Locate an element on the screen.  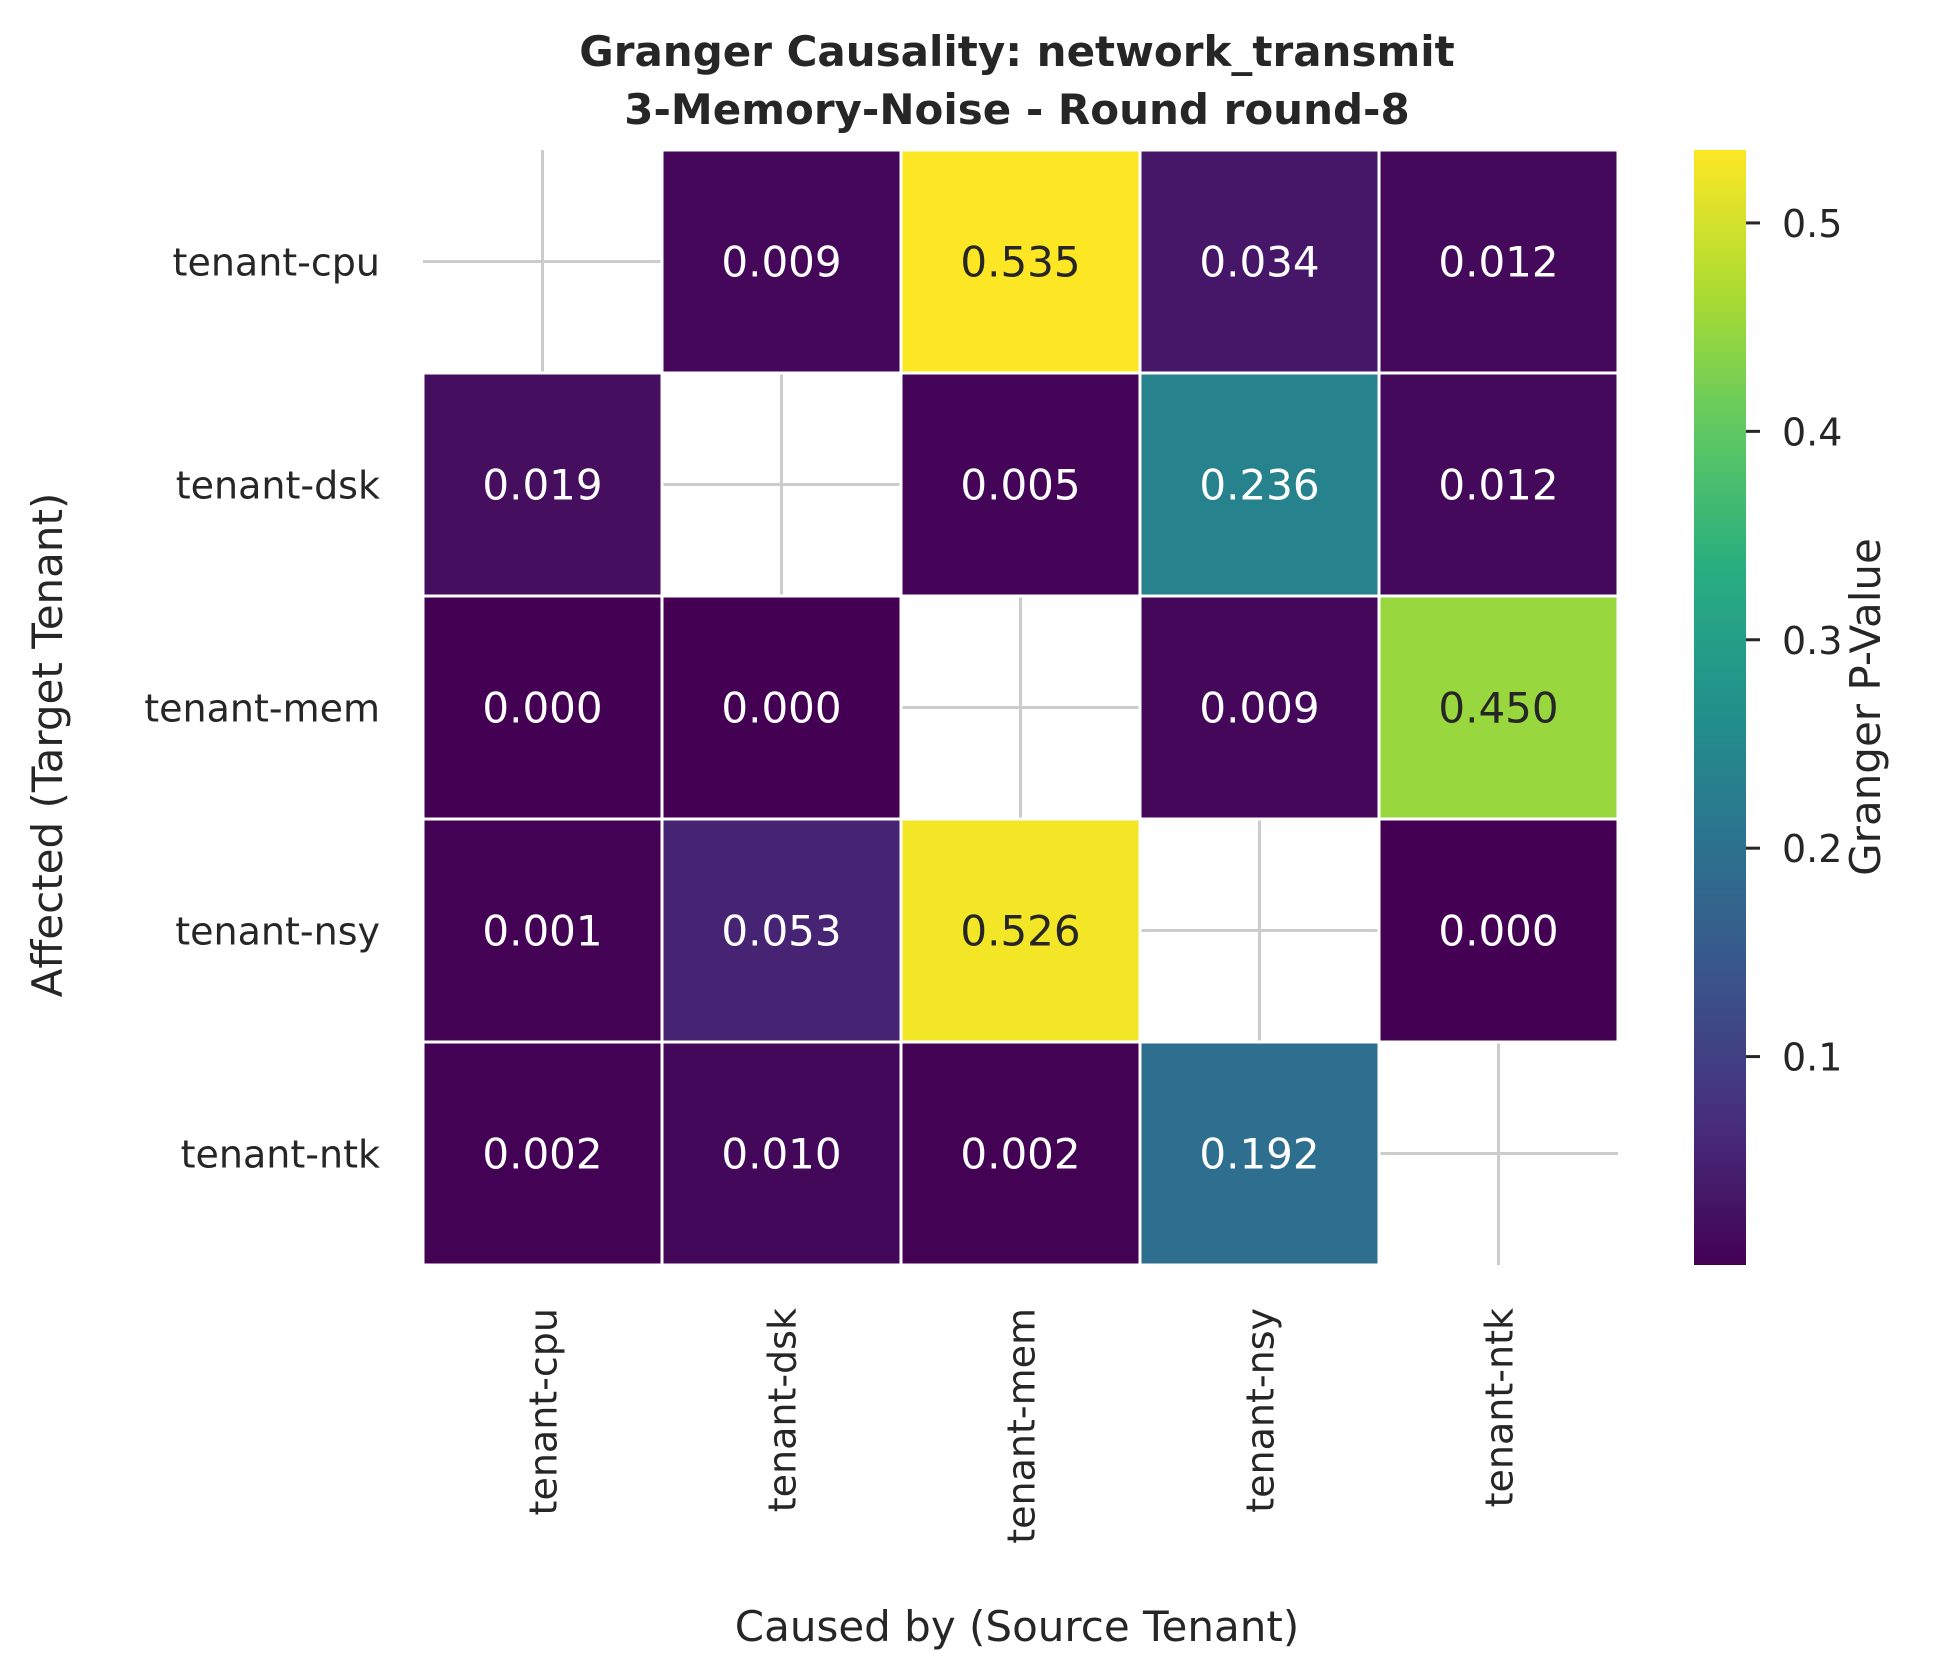
y-axis-label: Affected (Target Tenant) is located at coordinates (47, 745).